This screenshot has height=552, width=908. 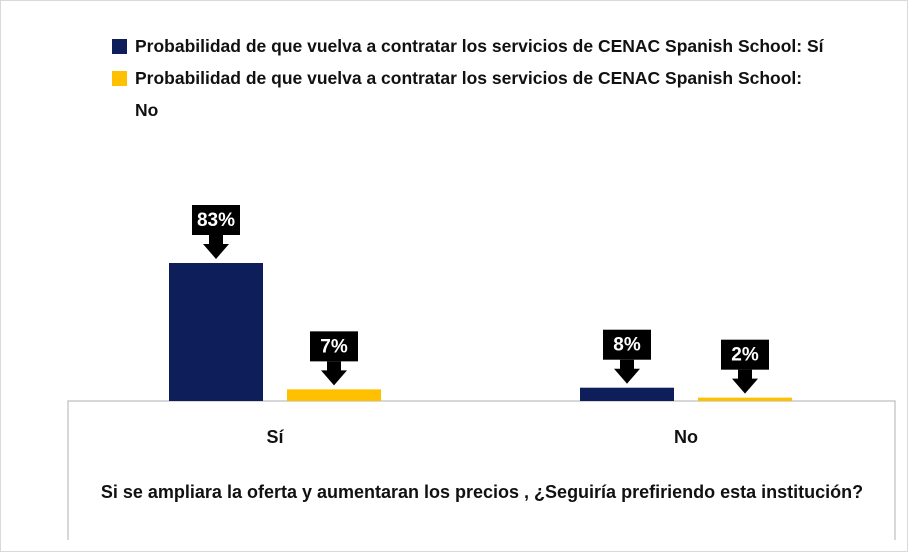 I want to click on data-label: 83%, so click(x=216, y=220).